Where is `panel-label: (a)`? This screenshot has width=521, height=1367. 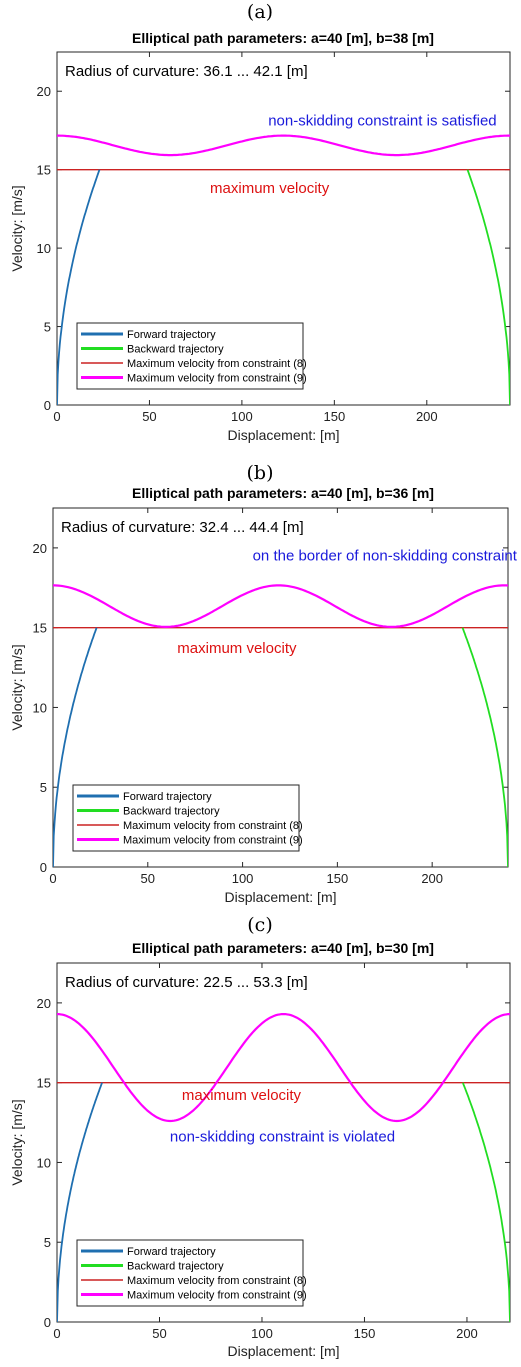 panel-label: (a) is located at coordinates (260, 12).